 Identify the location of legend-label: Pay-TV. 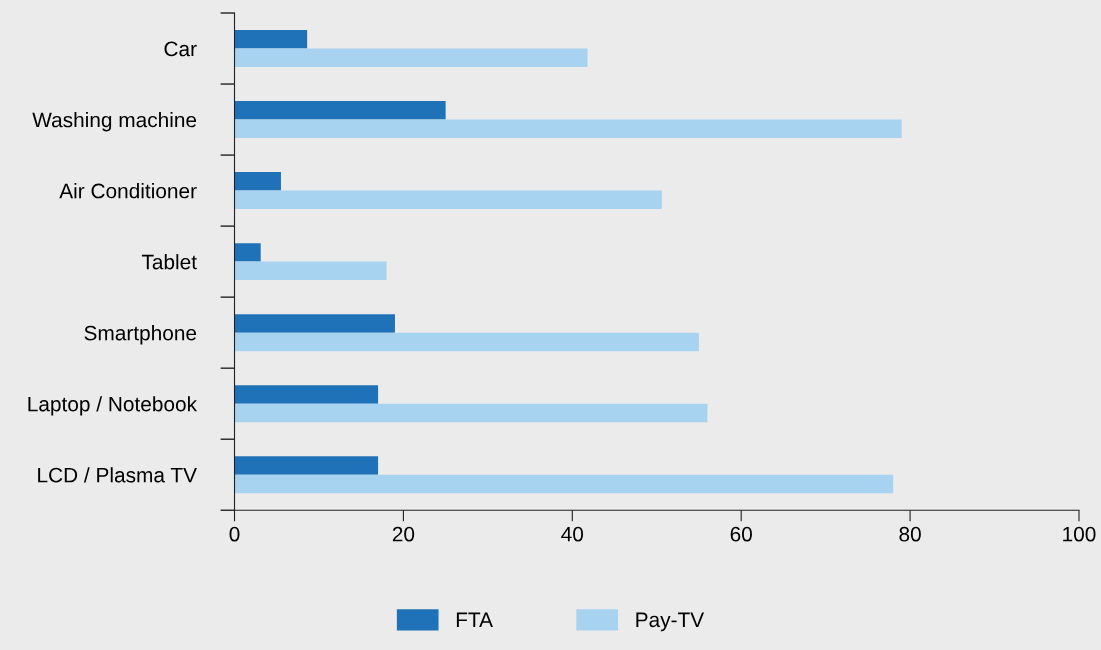
(670, 622).